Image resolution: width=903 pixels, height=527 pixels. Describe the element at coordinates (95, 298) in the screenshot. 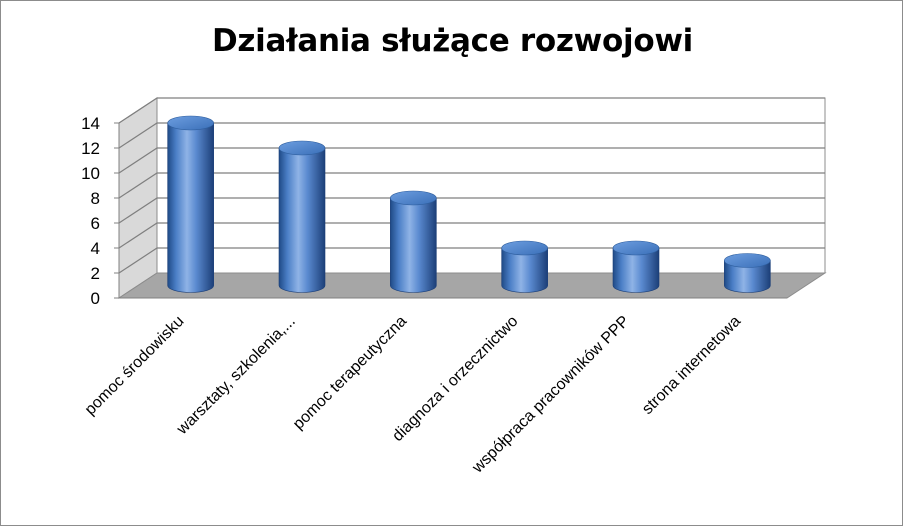

I see `y-tick-label: 0` at that location.